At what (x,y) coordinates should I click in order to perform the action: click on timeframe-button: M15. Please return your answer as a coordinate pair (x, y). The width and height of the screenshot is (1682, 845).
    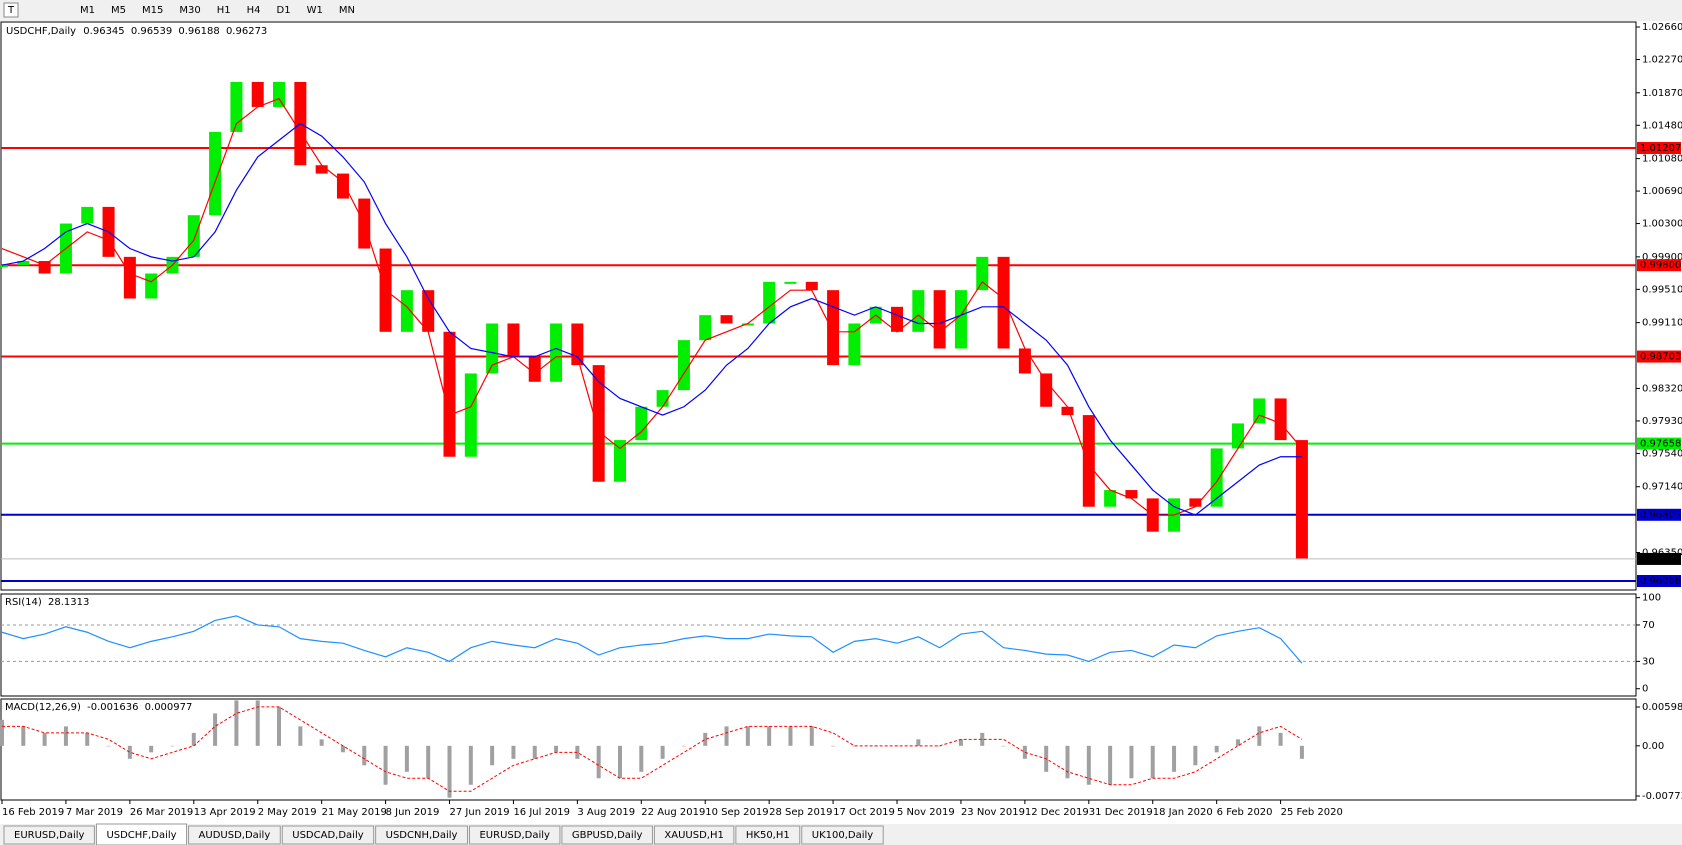
    Looking at the image, I should click on (152, 10).